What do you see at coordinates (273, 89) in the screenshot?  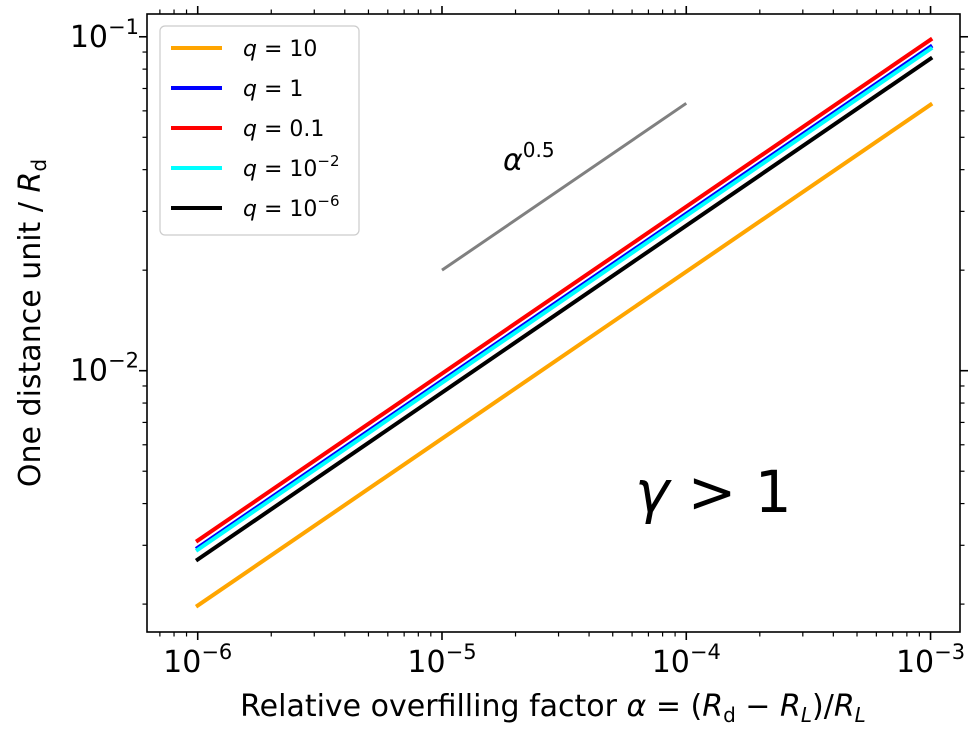 I see `legend-label: q = 1` at bounding box center [273, 89].